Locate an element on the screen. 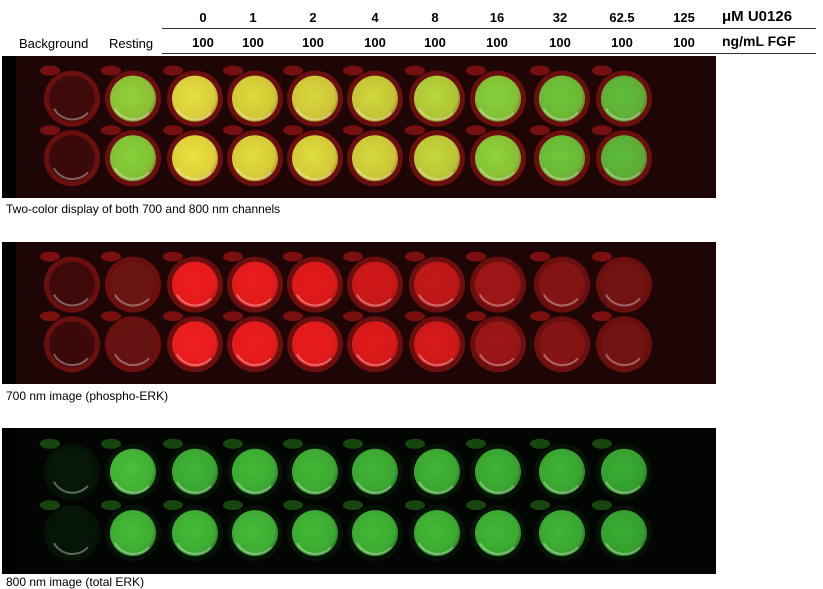  fgf-unit-label: ng/mL FGF is located at coordinates (759, 41).